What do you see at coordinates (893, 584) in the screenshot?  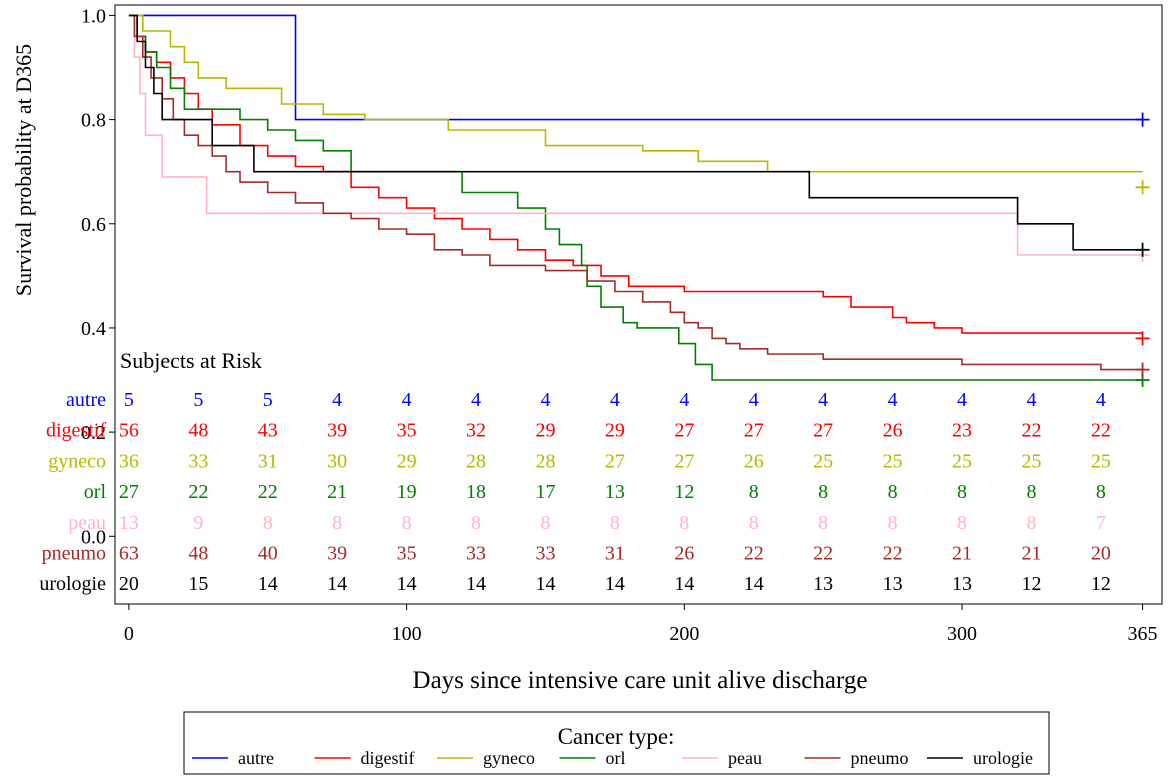 I see `risk-count: 13` at bounding box center [893, 584].